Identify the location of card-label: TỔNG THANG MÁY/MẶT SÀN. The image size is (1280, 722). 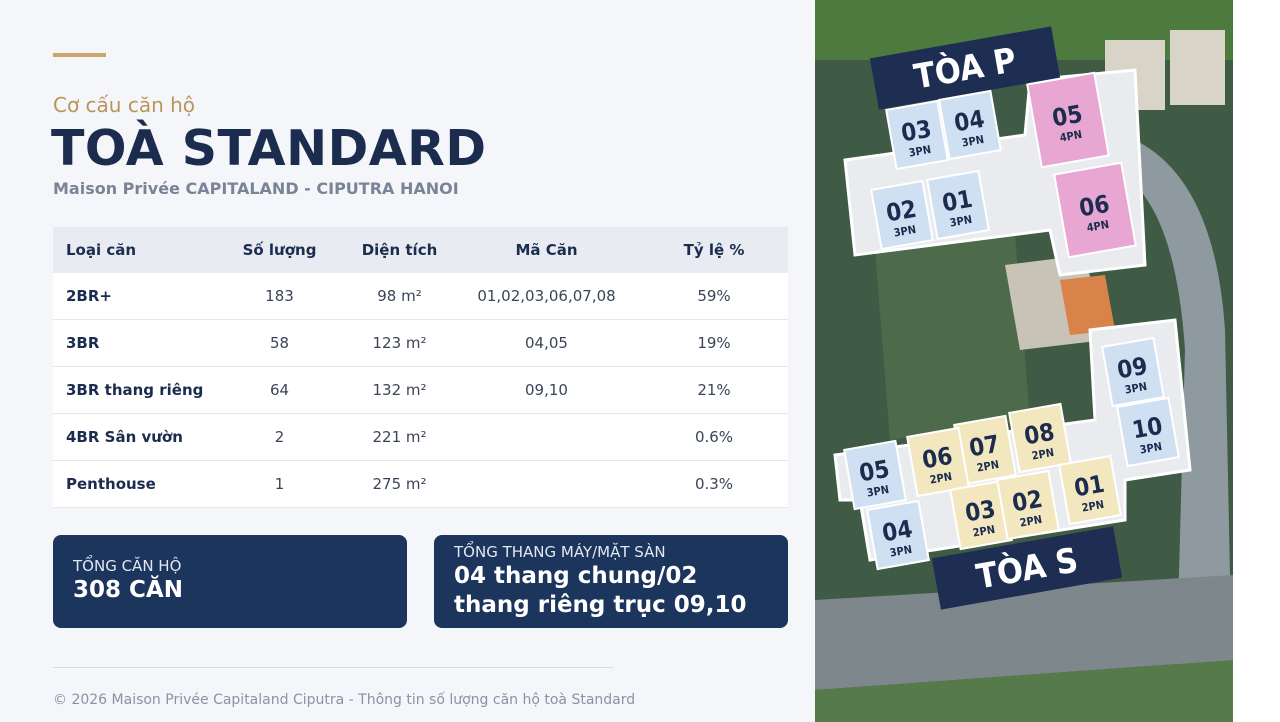
(560, 552).